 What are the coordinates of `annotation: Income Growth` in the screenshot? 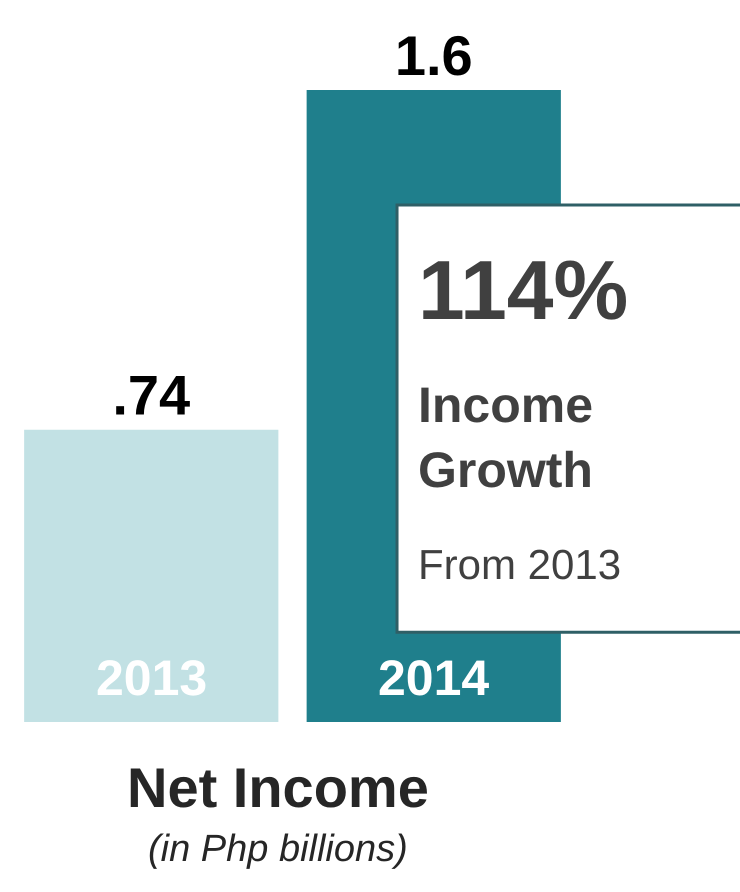 It's located at (506, 437).